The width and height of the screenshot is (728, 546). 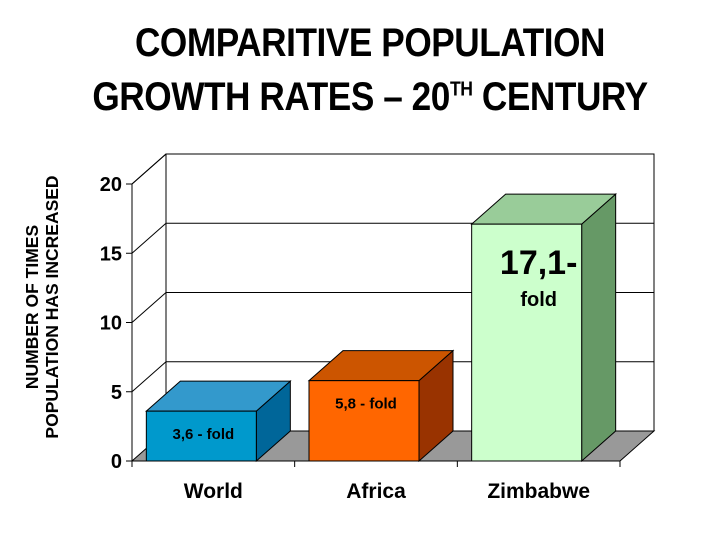 What do you see at coordinates (599, 328) in the screenshot?
I see `bar-side-zimbabwe` at bounding box center [599, 328].